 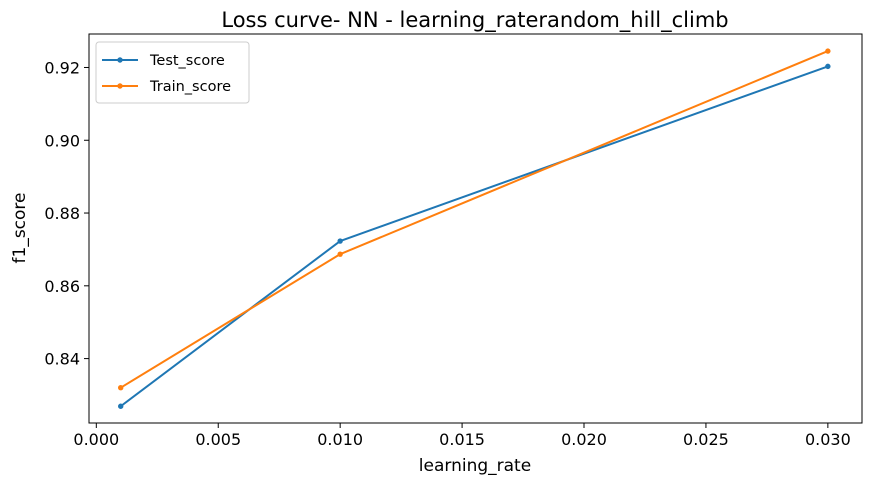 What do you see at coordinates (20, 228) in the screenshot?
I see `y-axis-label: f1_score` at bounding box center [20, 228].